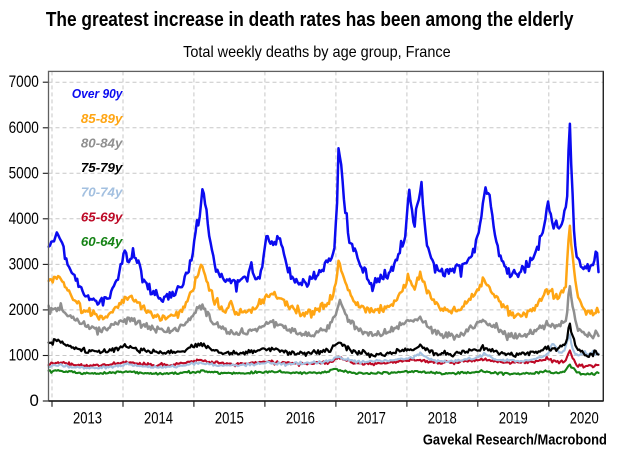  Describe the element at coordinates (102, 241) in the screenshot. I see `svg-text: 60-64y` at that location.